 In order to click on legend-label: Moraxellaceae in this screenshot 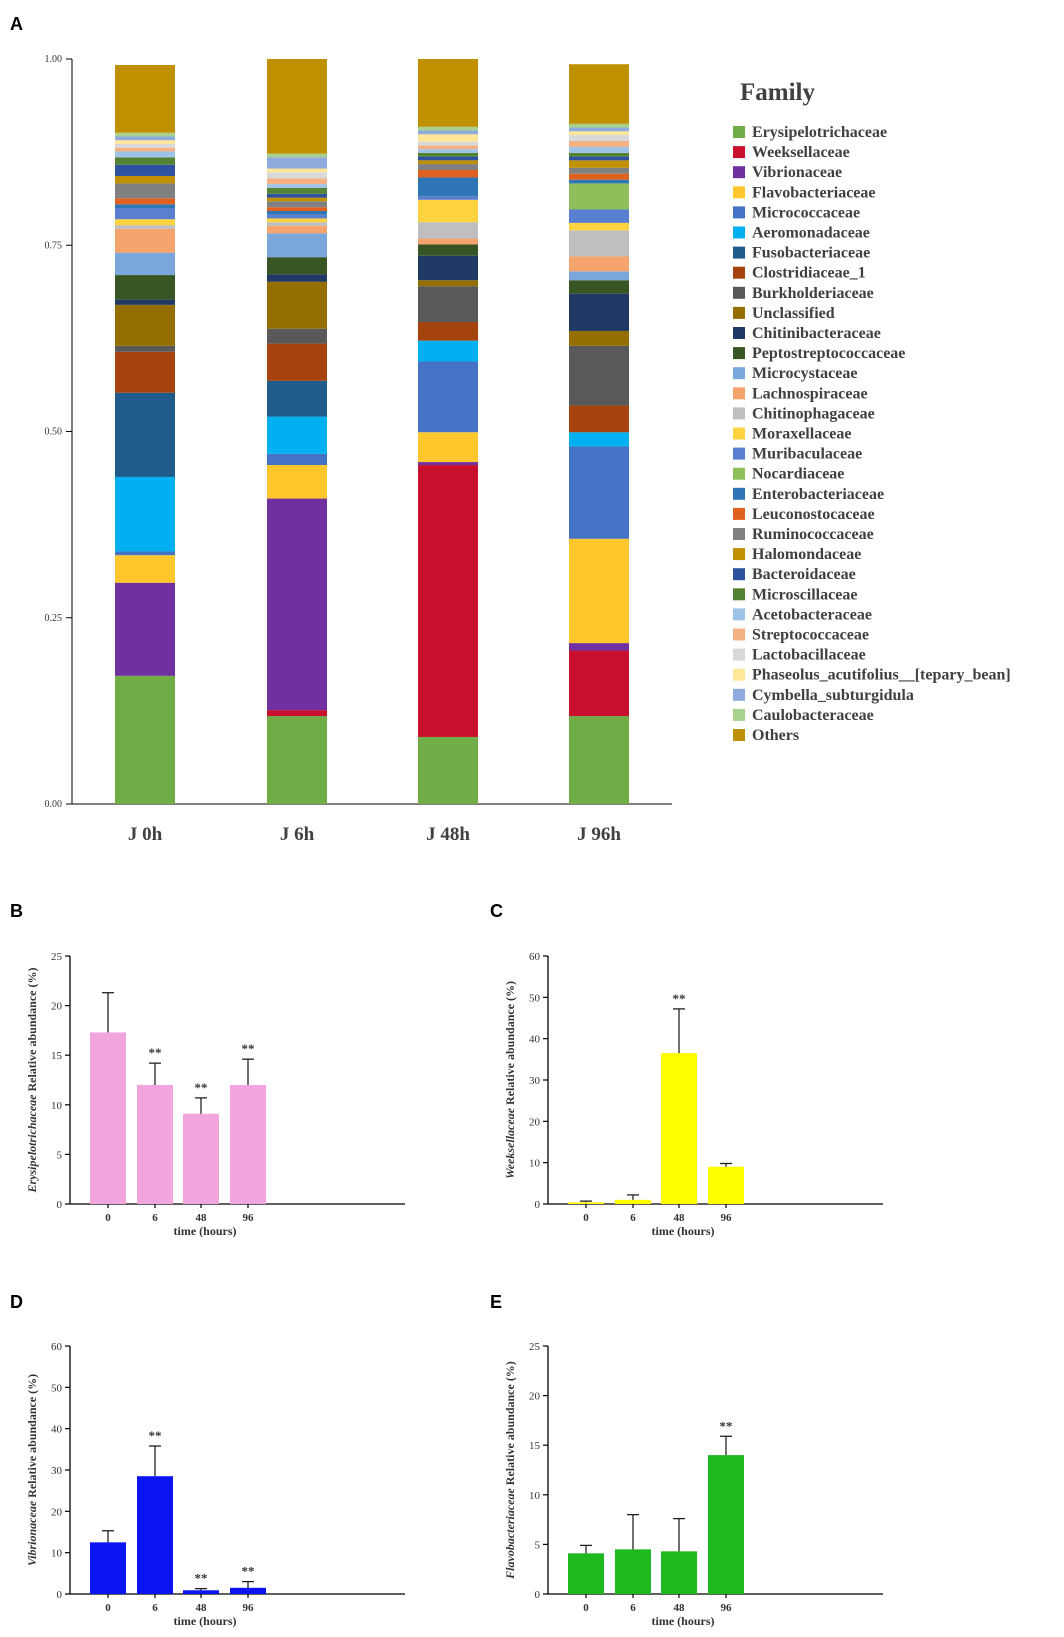, I will do `click(802, 434)`.